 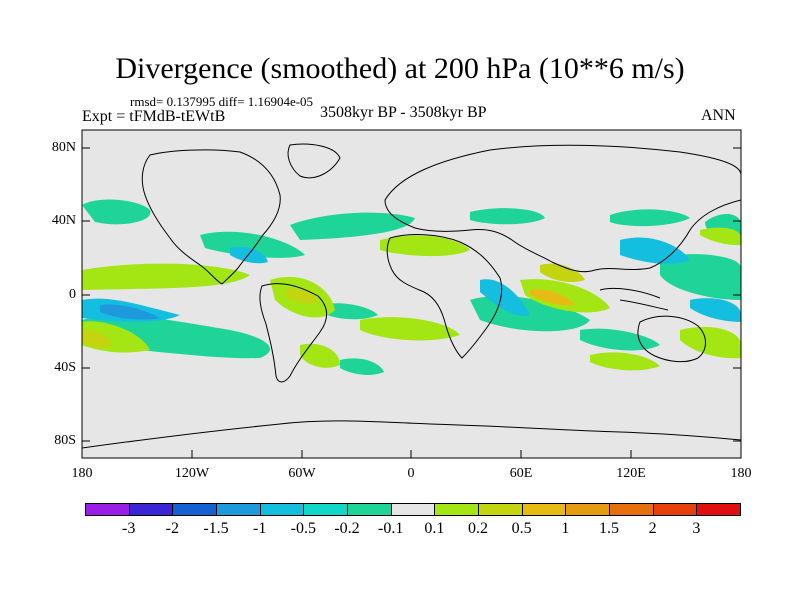 What do you see at coordinates (631, 473) in the screenshot?
I see `lon-label-120e: 120E` at bounding box center [631, 473].